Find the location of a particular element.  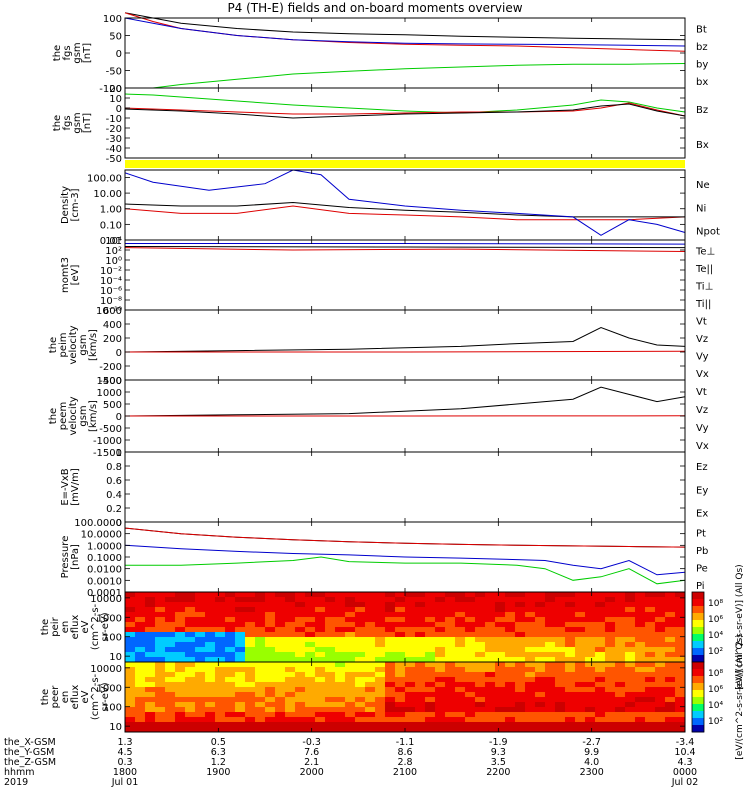

xaxis-value: 4.3 is located at coordinates (684, 762).